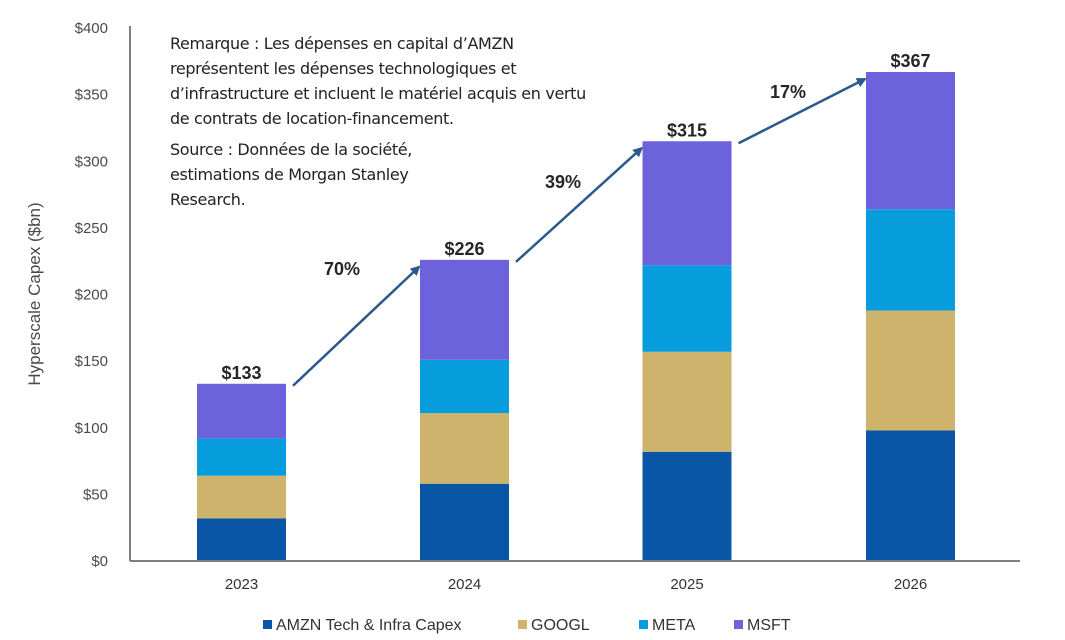 The image size is (1065, 640). Describe the element at coordinates (342, 269) in the screenshot. I see `growth-label: 70%` at that location.